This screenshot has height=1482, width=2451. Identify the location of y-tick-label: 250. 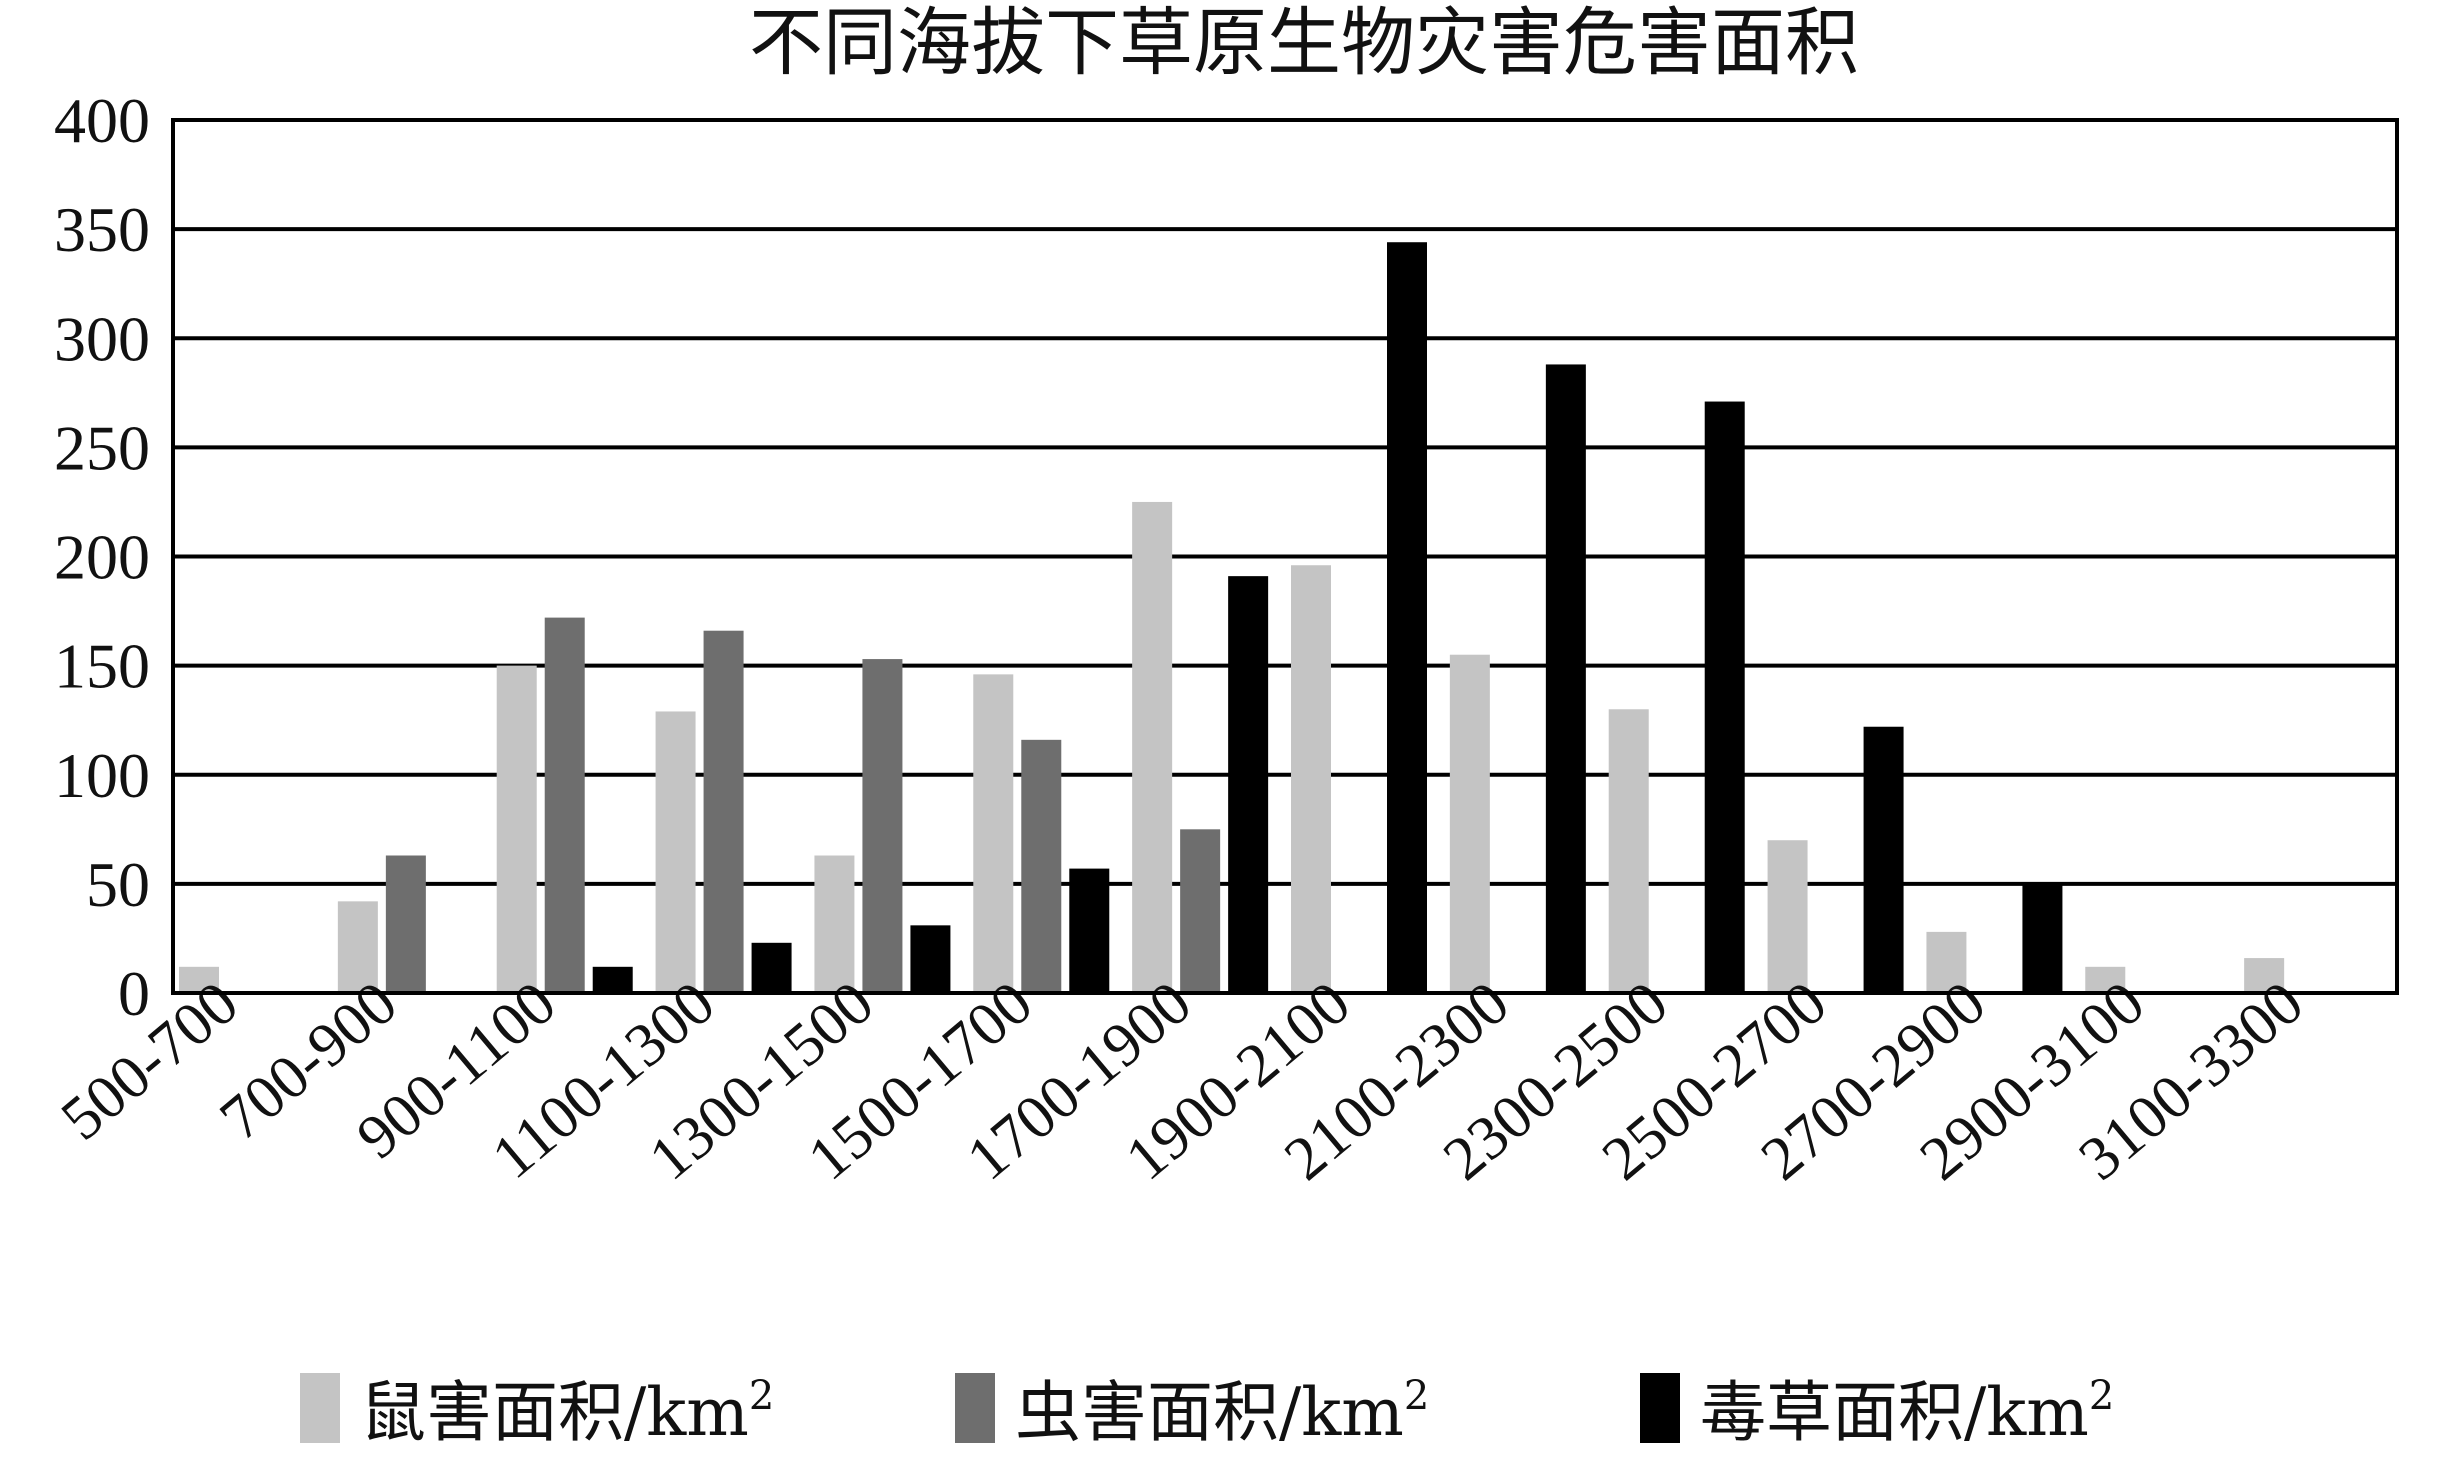
(102, 447).